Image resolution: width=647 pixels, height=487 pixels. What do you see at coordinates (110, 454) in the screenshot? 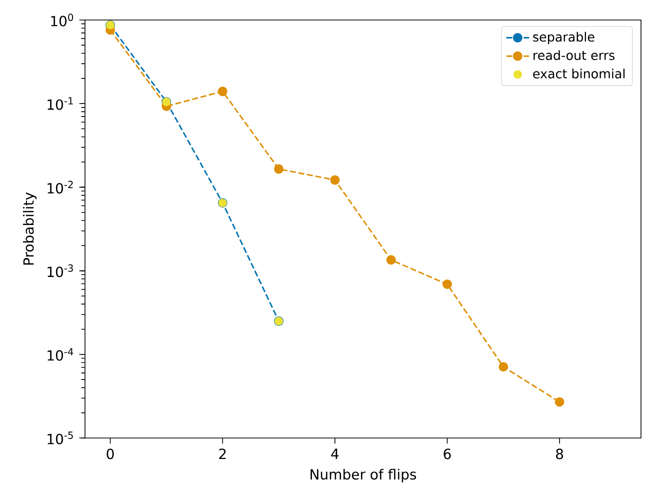
I see `x-tick-label: 0` at bounding box center [110, 454].